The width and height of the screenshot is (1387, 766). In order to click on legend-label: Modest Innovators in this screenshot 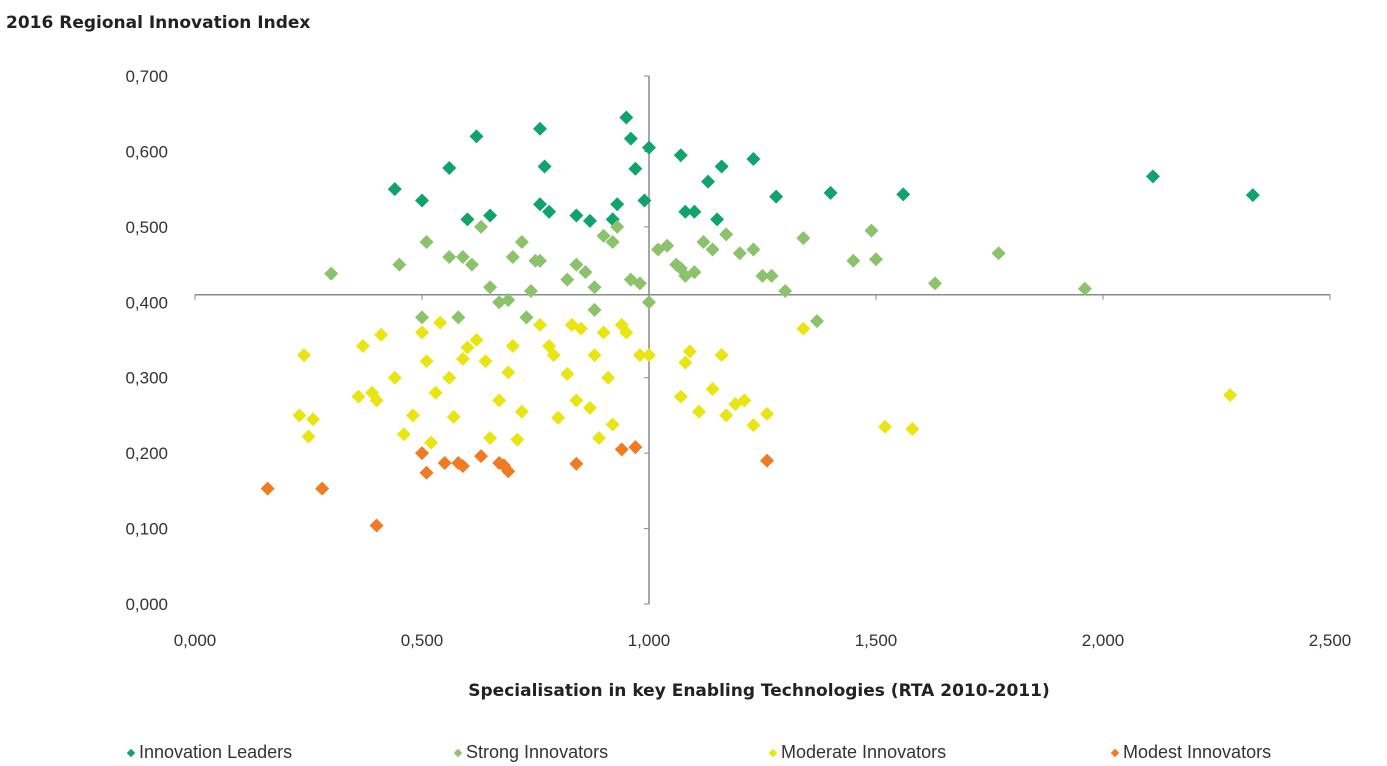, I will do `click(1197, 752)`.